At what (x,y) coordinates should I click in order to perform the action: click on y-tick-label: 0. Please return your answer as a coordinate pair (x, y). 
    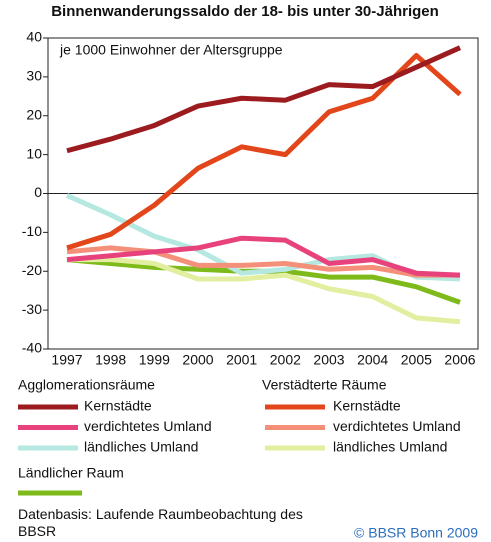
    Looking at the image, I should click on (38, 192).